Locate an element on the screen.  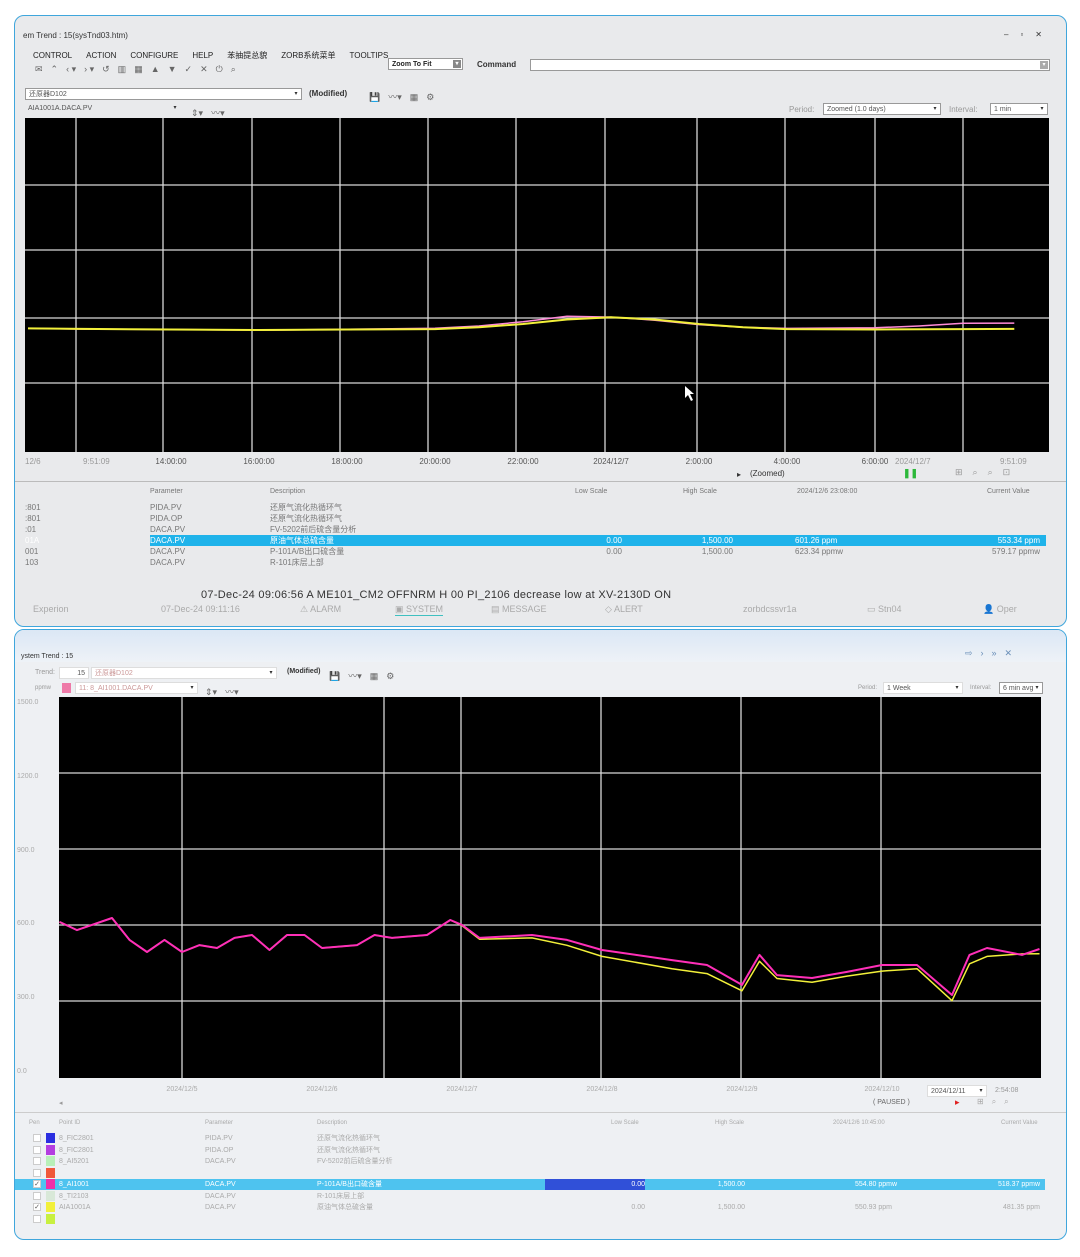
cross-icon: ✕ is located at coordinates (204, 69).